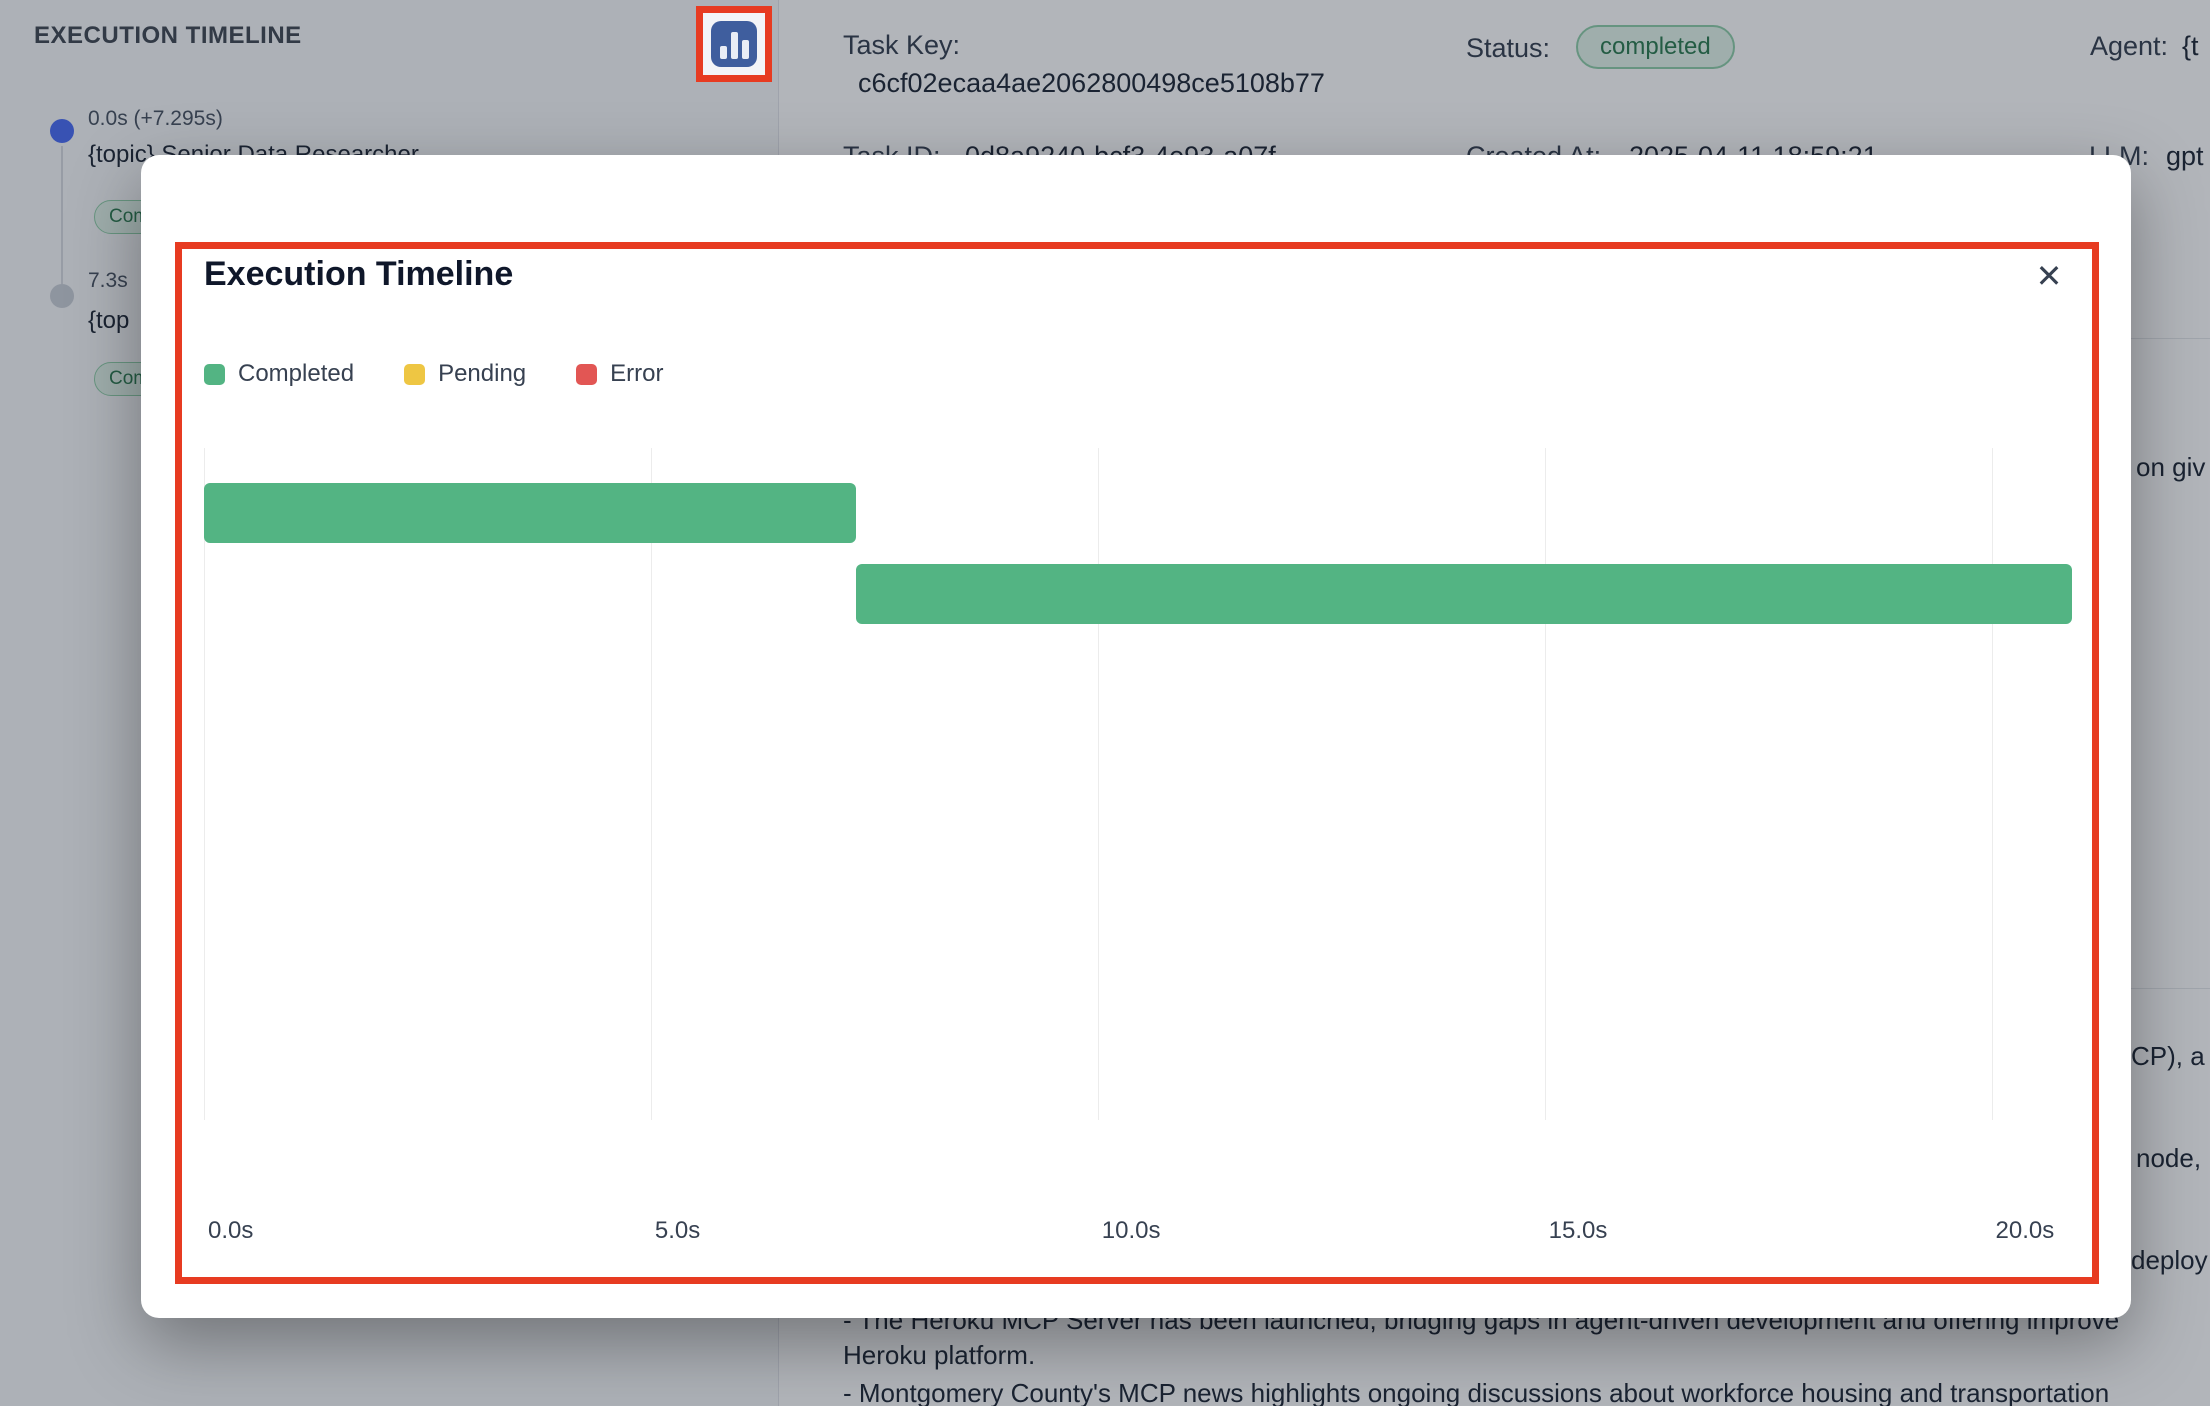 The image size is (2210, 1406). Describe the element at coordinates (168, 35) in the screenshot. I see `sidebar-title: EXECUTION TIMELINE` at that location.